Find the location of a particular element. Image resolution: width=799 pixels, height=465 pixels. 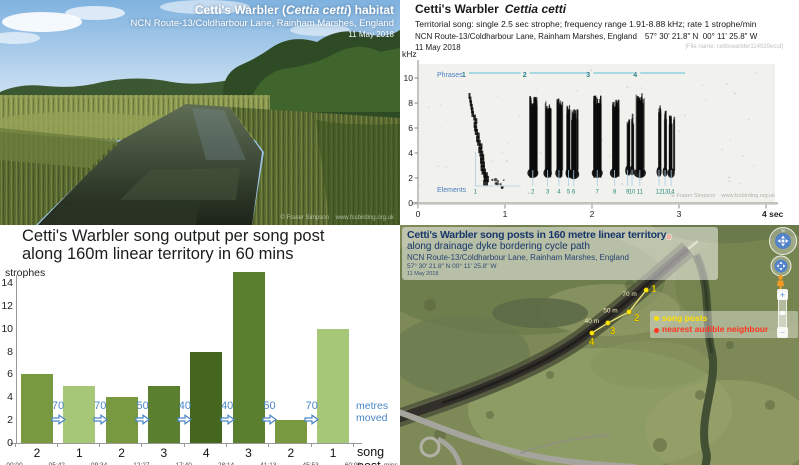

legend-item: nearest audible neighbour is located at coordinates (724, 329).